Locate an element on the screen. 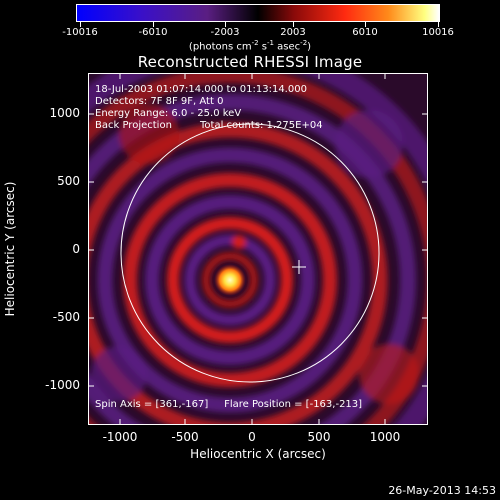 Image resolution: width=500 pixels, height=500 pixels. colorbar-gradient is located at coordinates (258, 13).